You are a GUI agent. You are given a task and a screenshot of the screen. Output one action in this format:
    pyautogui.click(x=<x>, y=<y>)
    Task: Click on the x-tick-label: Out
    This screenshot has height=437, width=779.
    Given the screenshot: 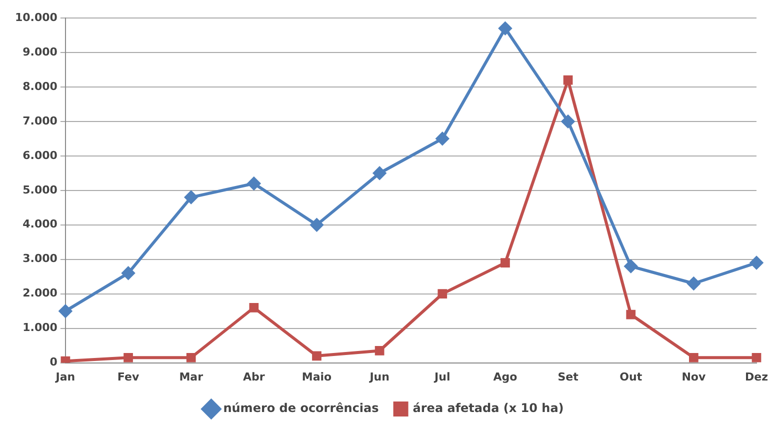 What is the action you would take?
    pyautogui.click(x=631, y=377)
    